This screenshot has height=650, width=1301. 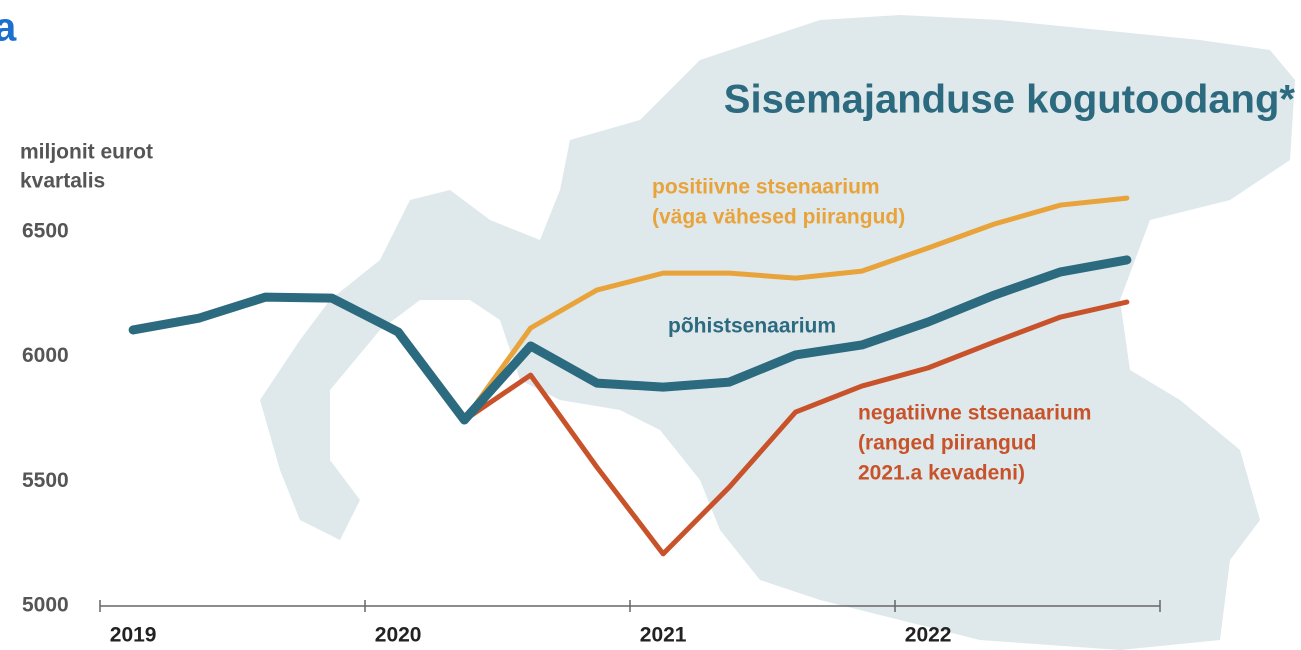 I want to click on y-axis-label: kvartalis, so click(x=62, y=181).